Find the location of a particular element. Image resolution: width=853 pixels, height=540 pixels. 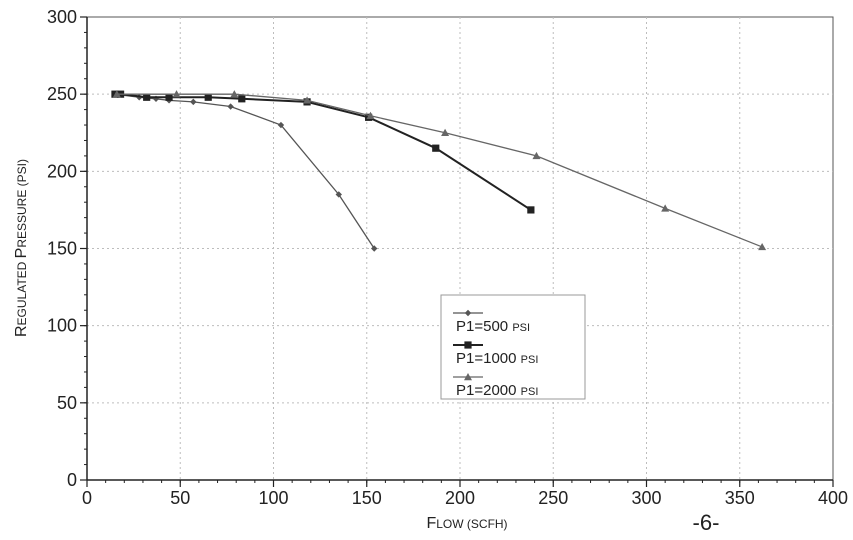

legend-entry-3: P1=2000 PSI is located at coordinates (495, 386).